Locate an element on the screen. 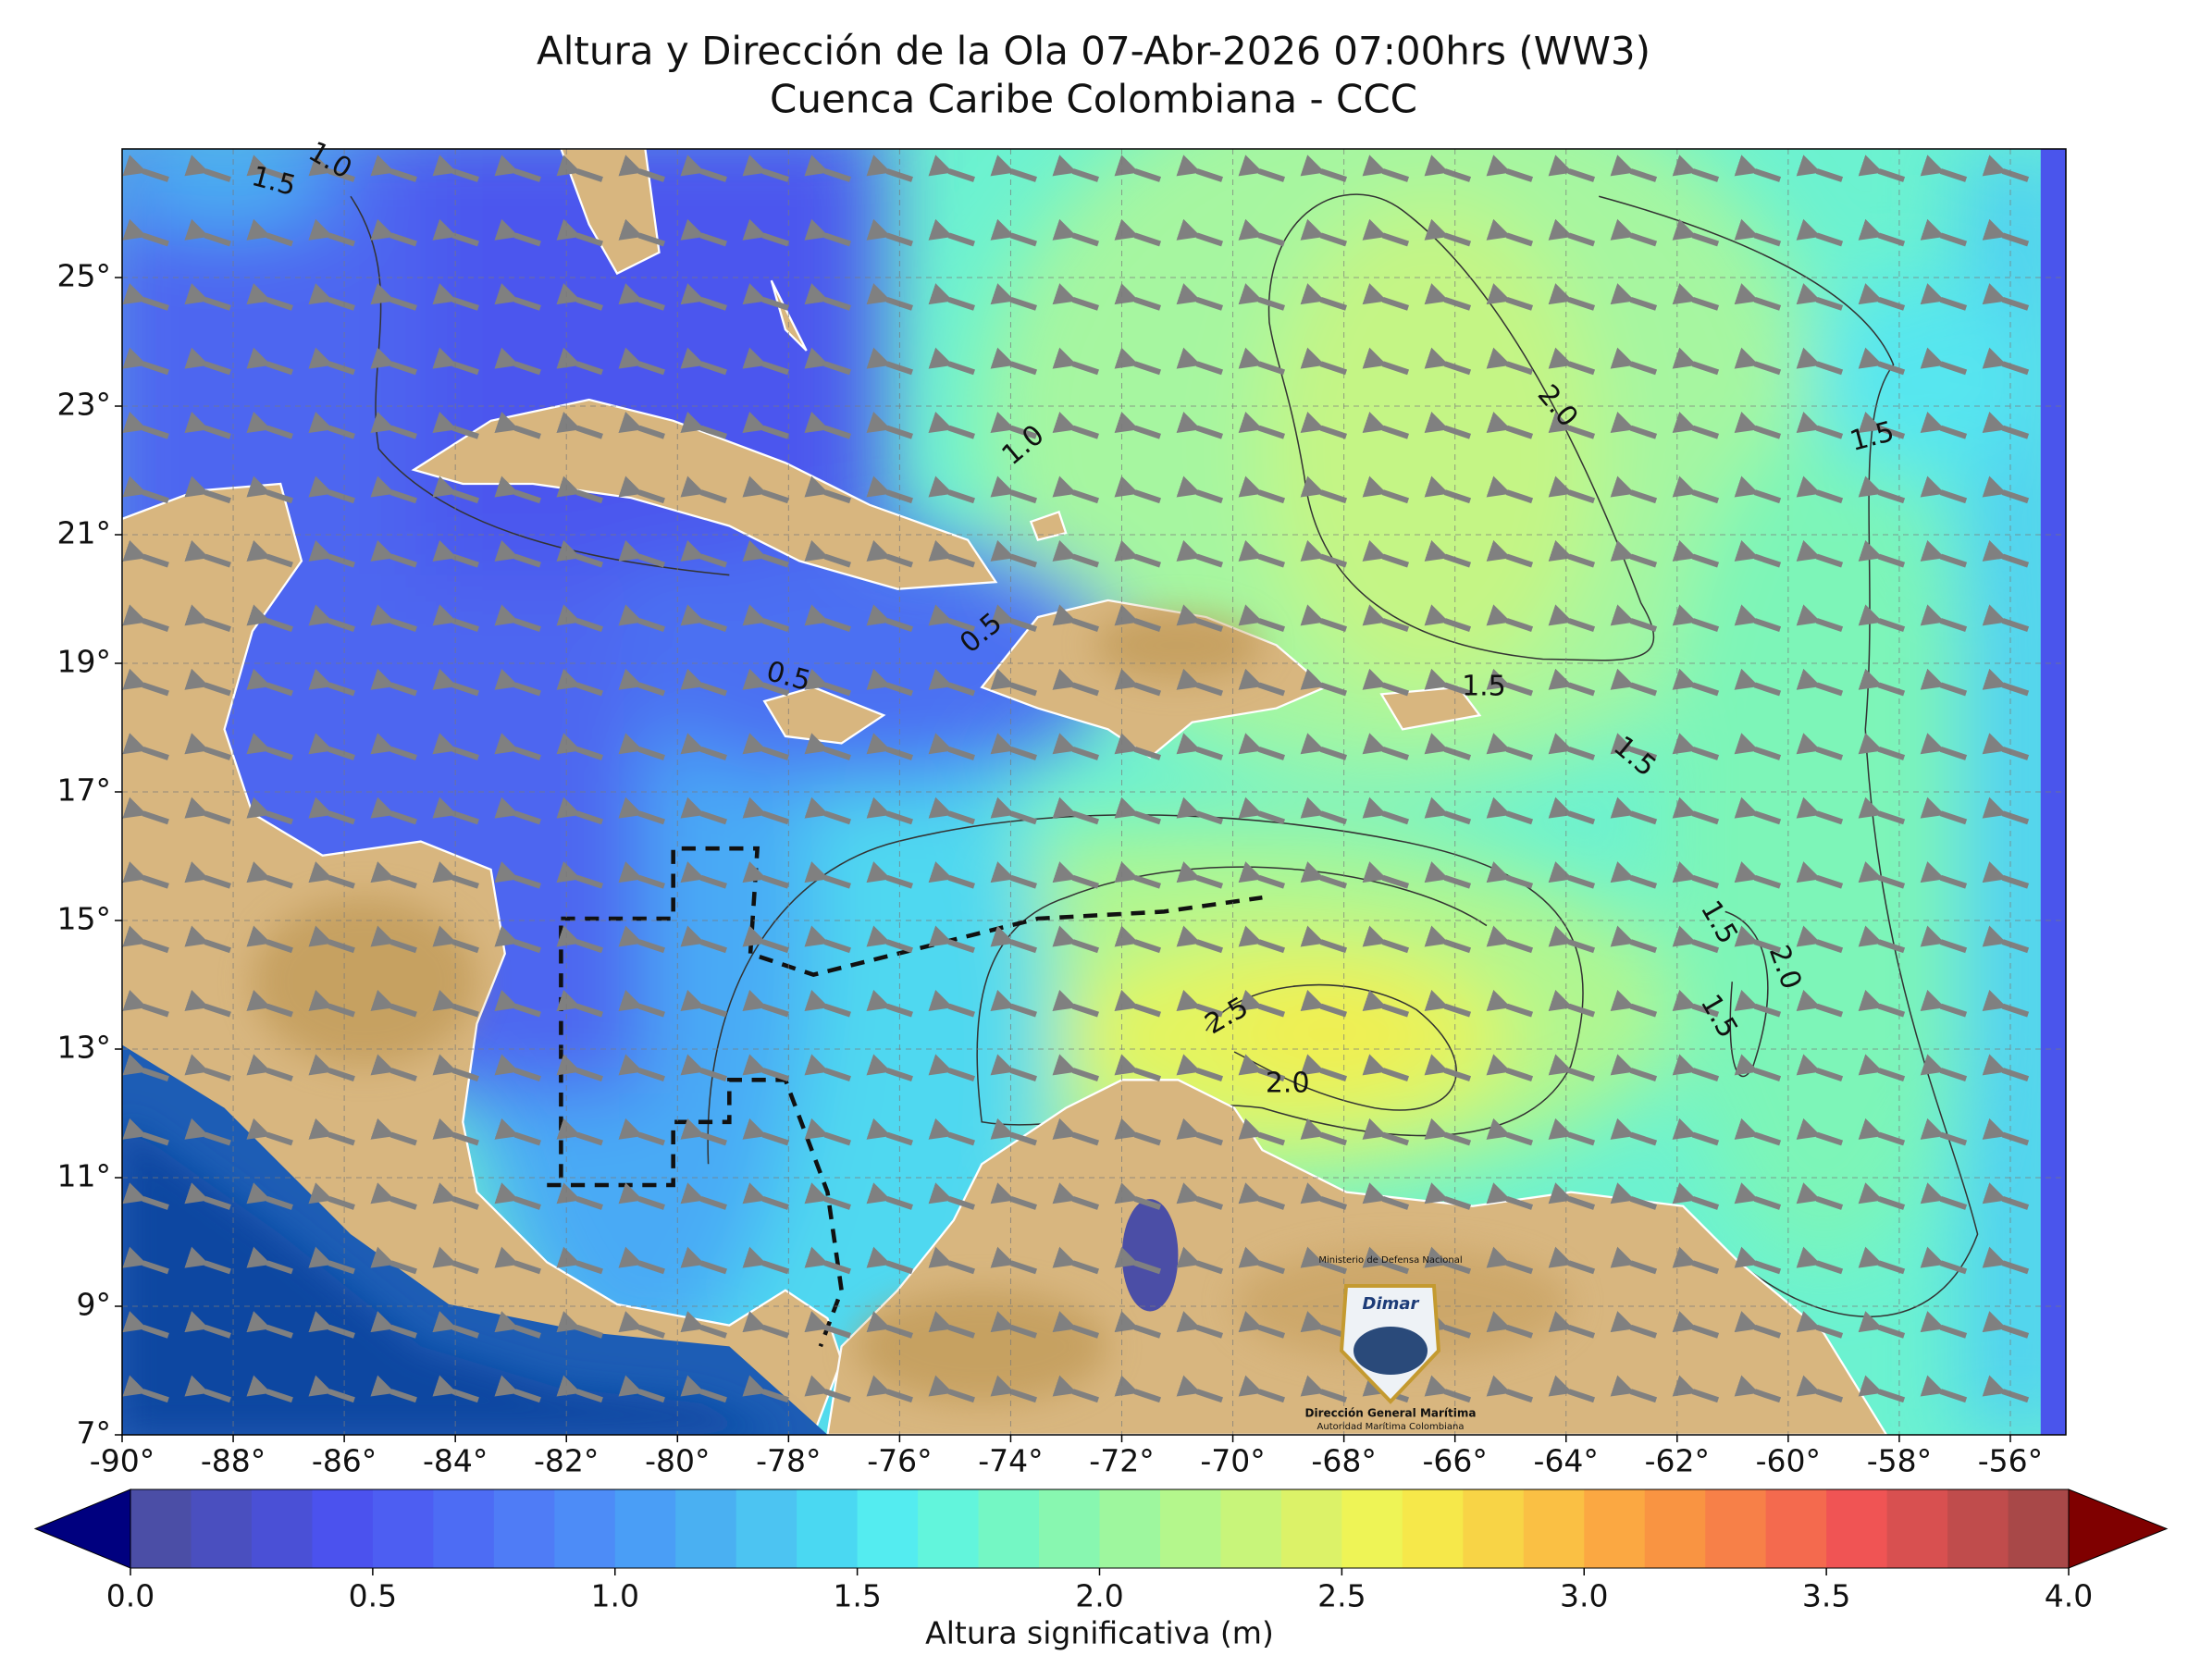 Image resolution: width=2188 pixels, height=1680 pixels. logo-brand: Dimar is located at coordinates (1391, 1304).